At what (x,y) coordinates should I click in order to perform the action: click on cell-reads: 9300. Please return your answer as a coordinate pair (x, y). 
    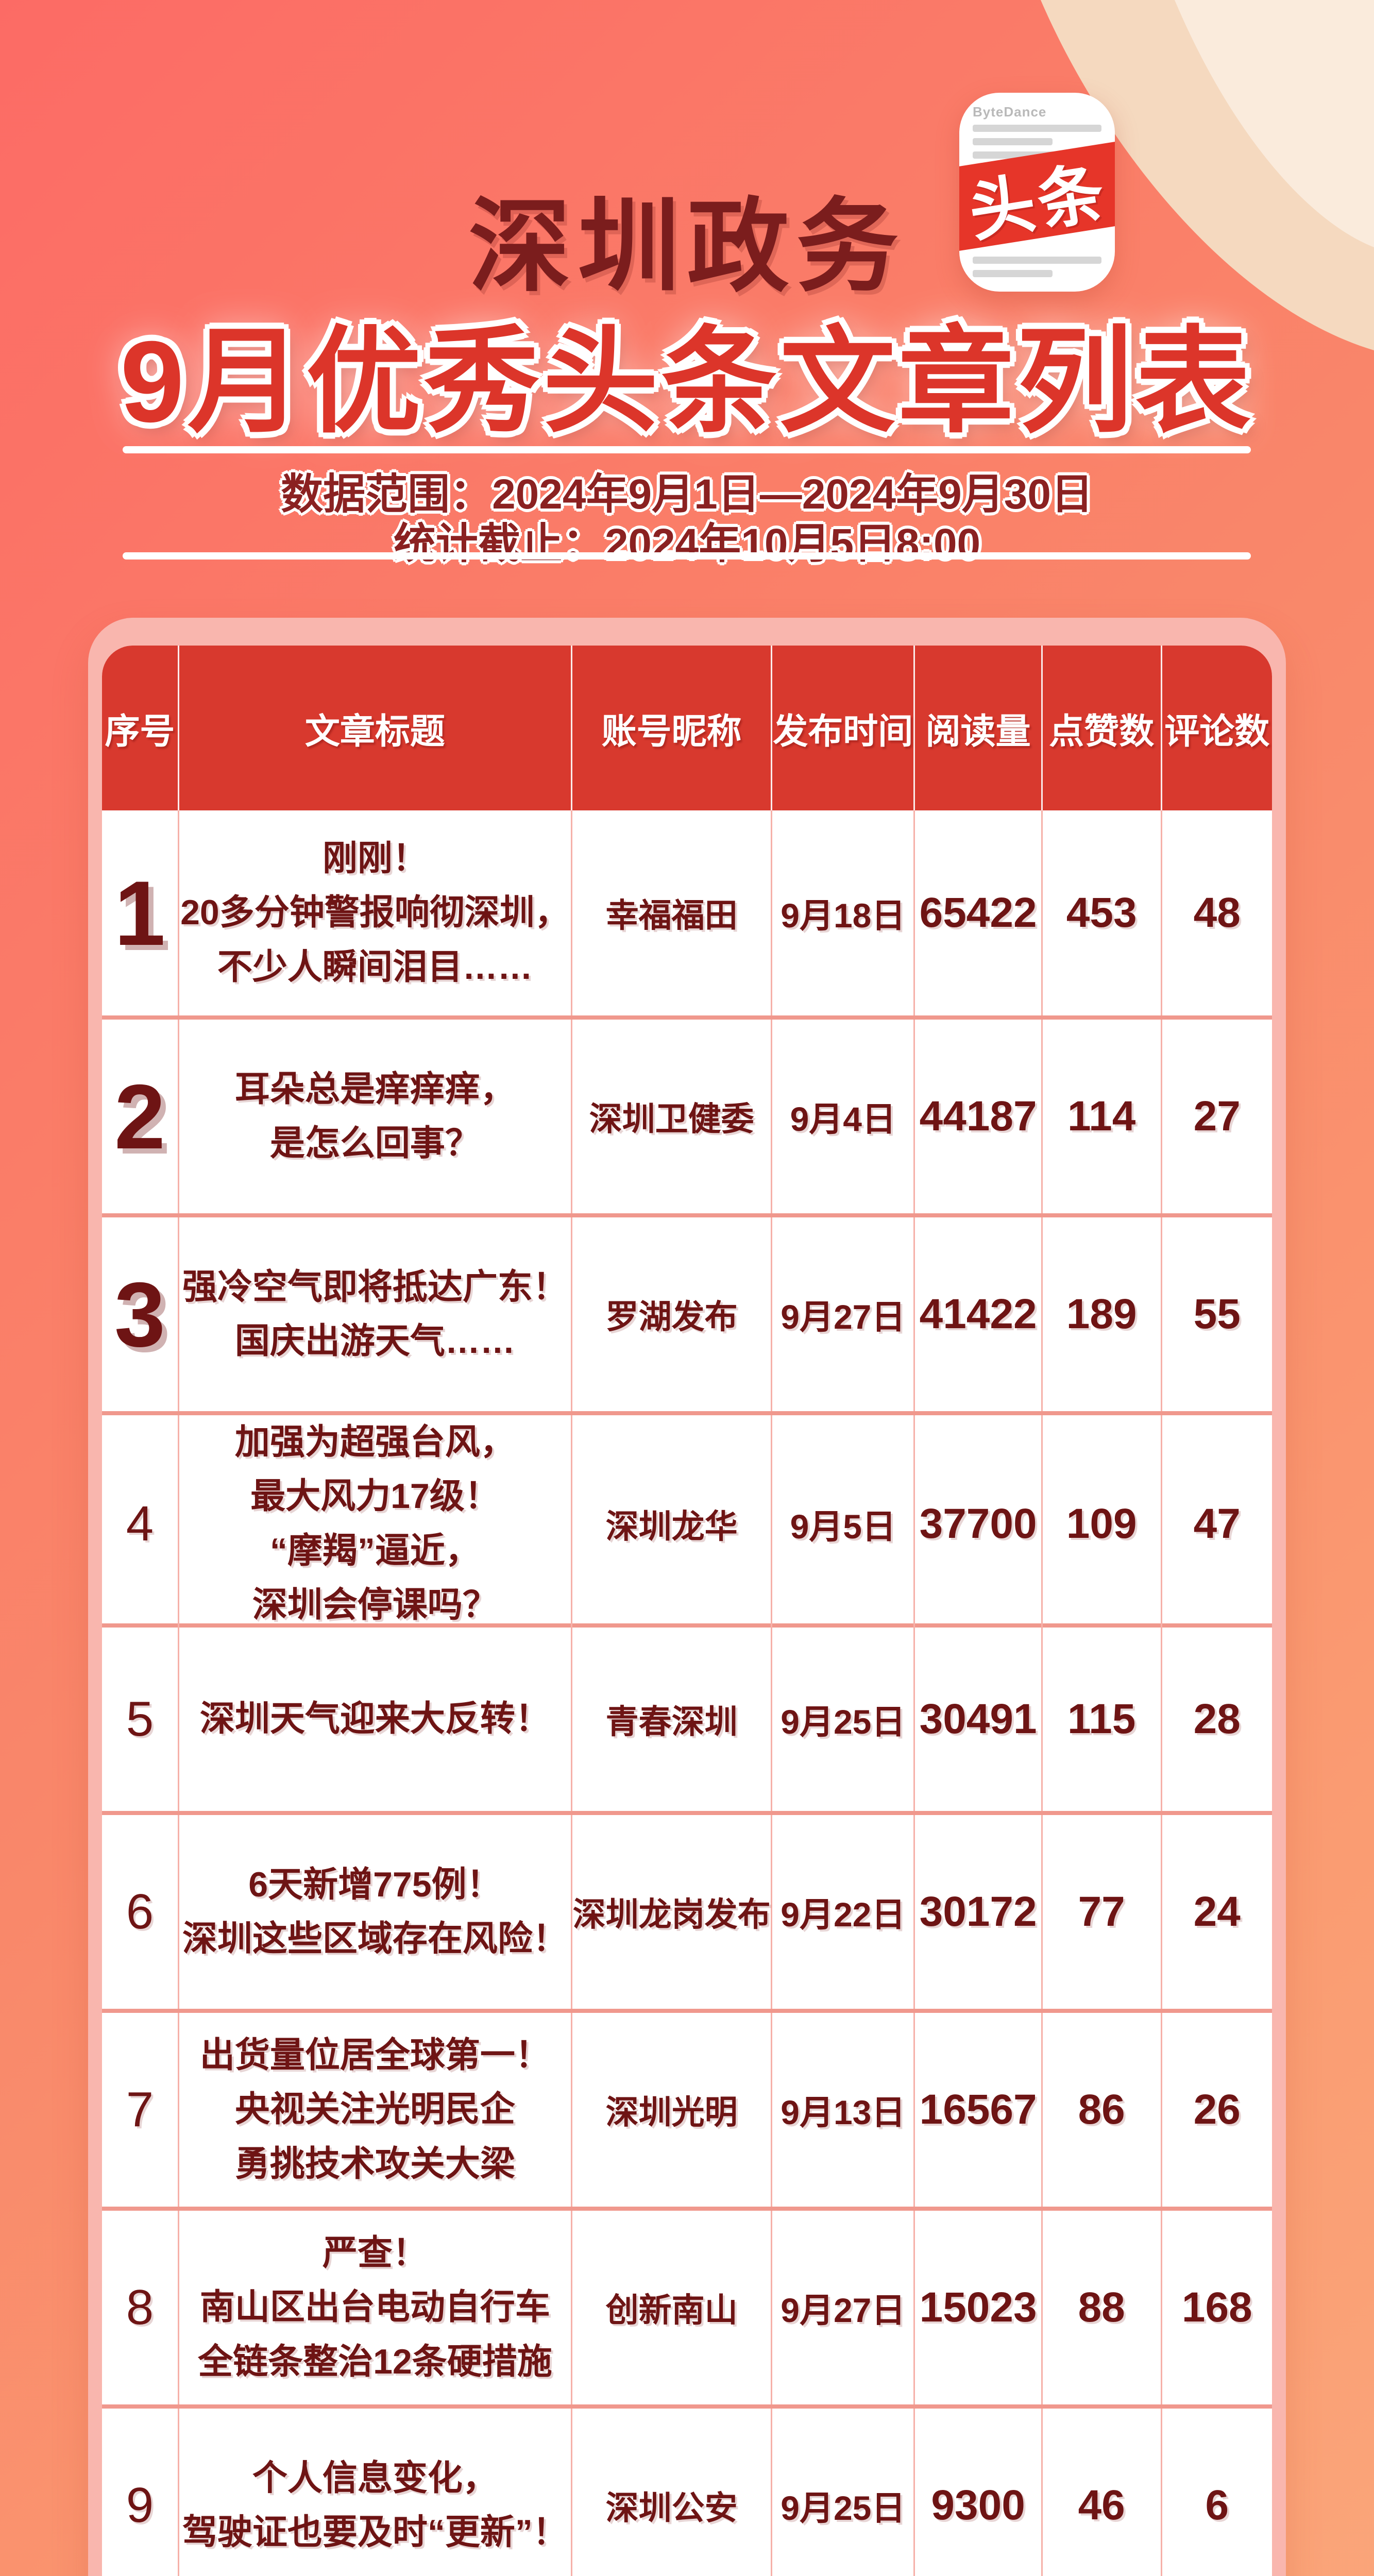
    Looking at the image, I should click on (979, 2492).